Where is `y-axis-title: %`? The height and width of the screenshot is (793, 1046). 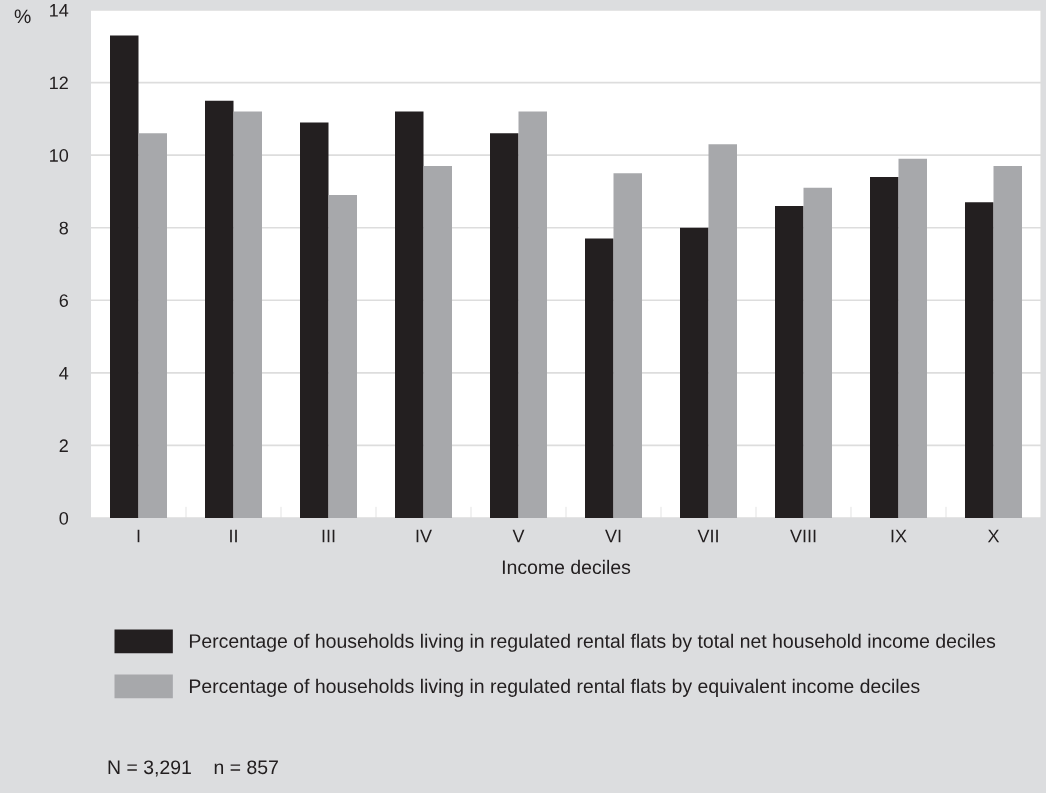 y-axis-title: % is located at coordinates (22, 16).